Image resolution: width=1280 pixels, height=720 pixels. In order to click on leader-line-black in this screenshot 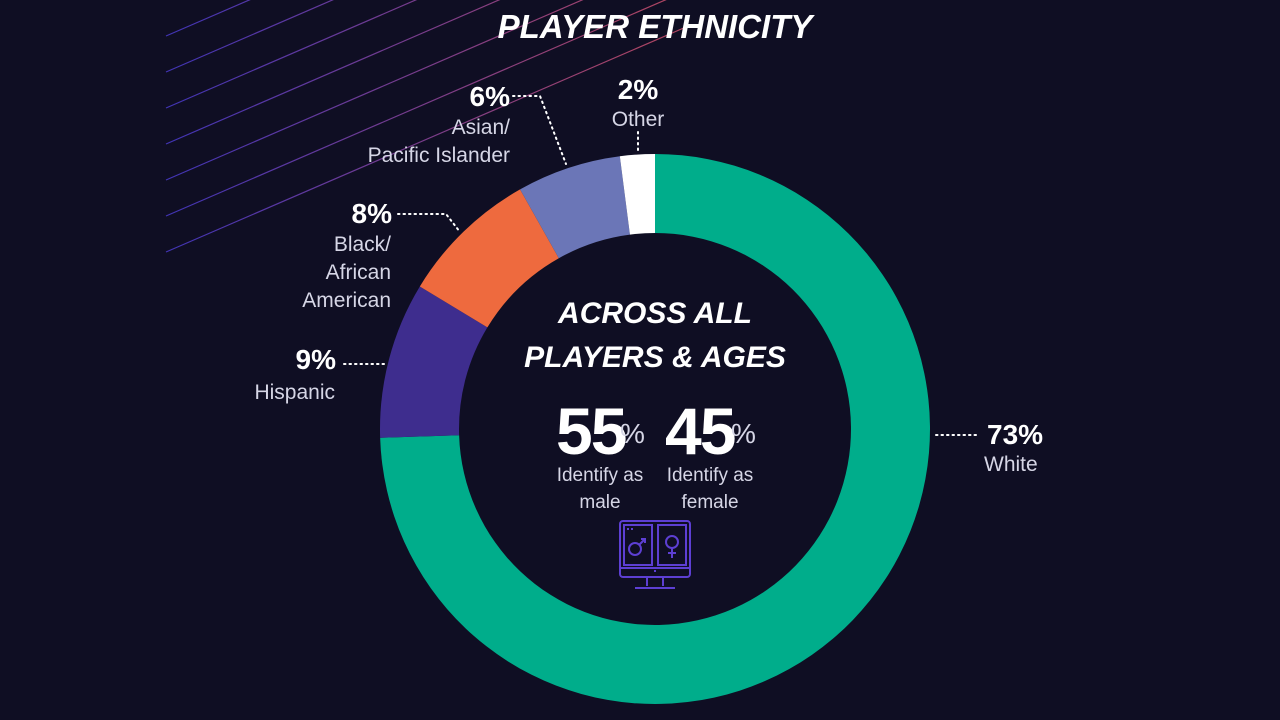, I will do `click(429, 223)`.